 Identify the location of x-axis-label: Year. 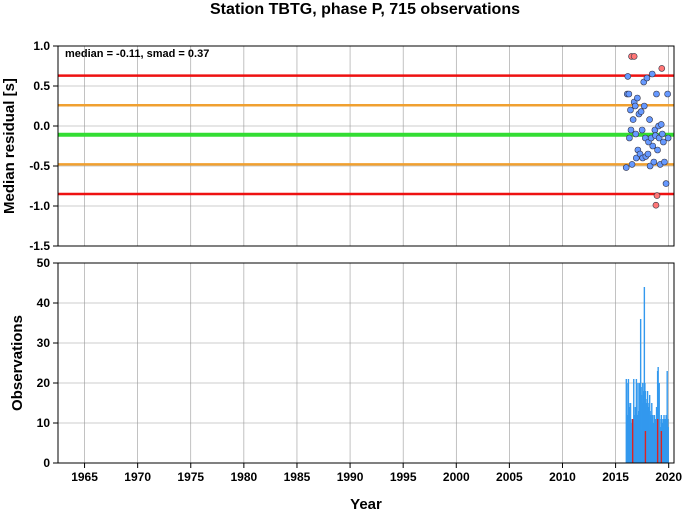
(366, 503).